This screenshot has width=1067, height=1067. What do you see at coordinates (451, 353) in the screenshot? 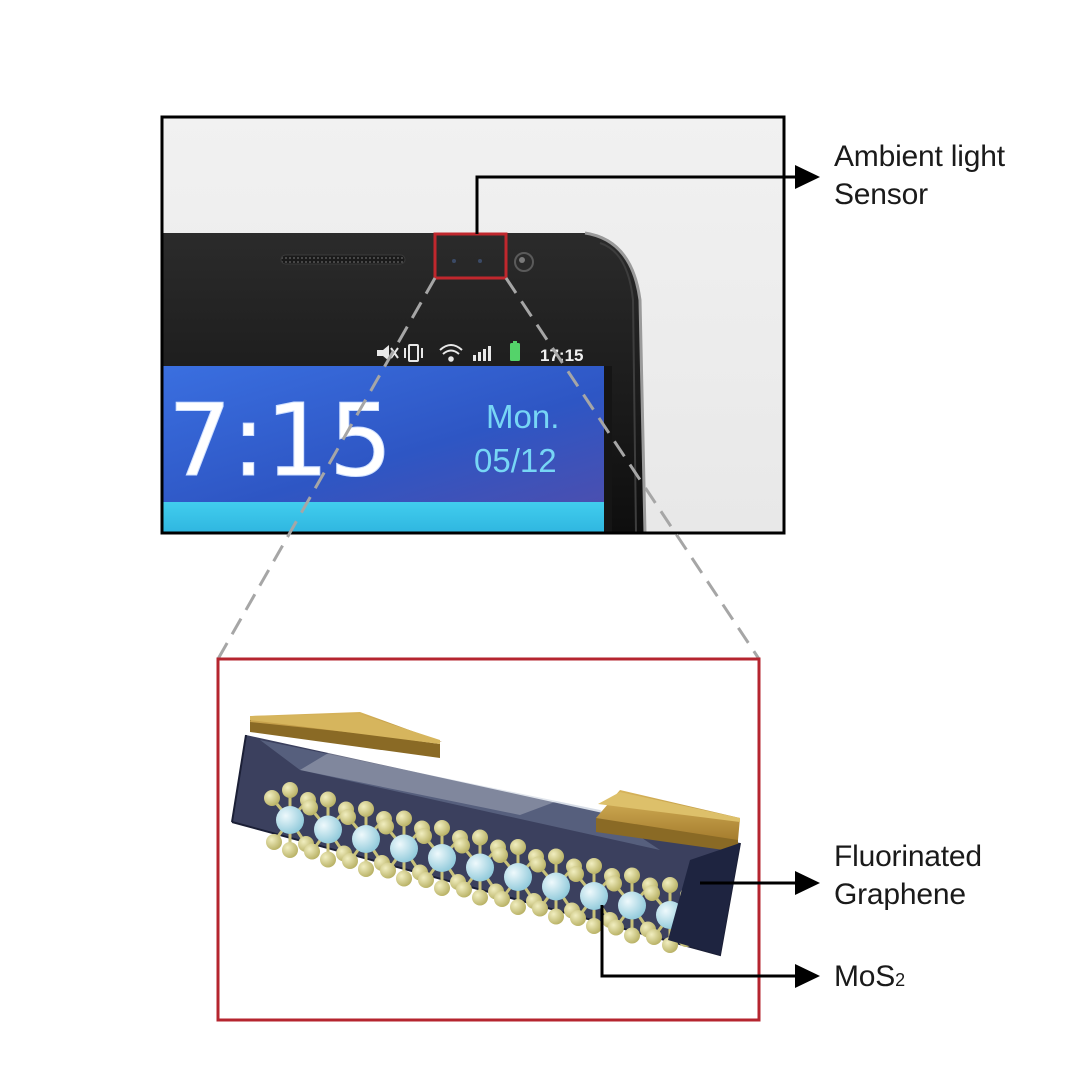
I see `wifi-icon` at bounding box center [451, 353].